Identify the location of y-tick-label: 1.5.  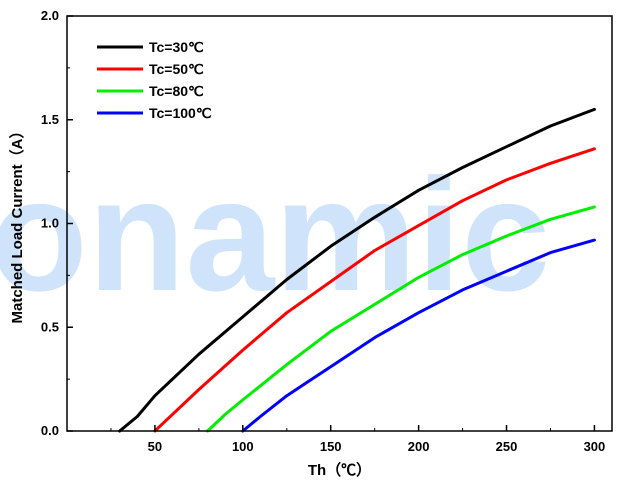
(50, 119).